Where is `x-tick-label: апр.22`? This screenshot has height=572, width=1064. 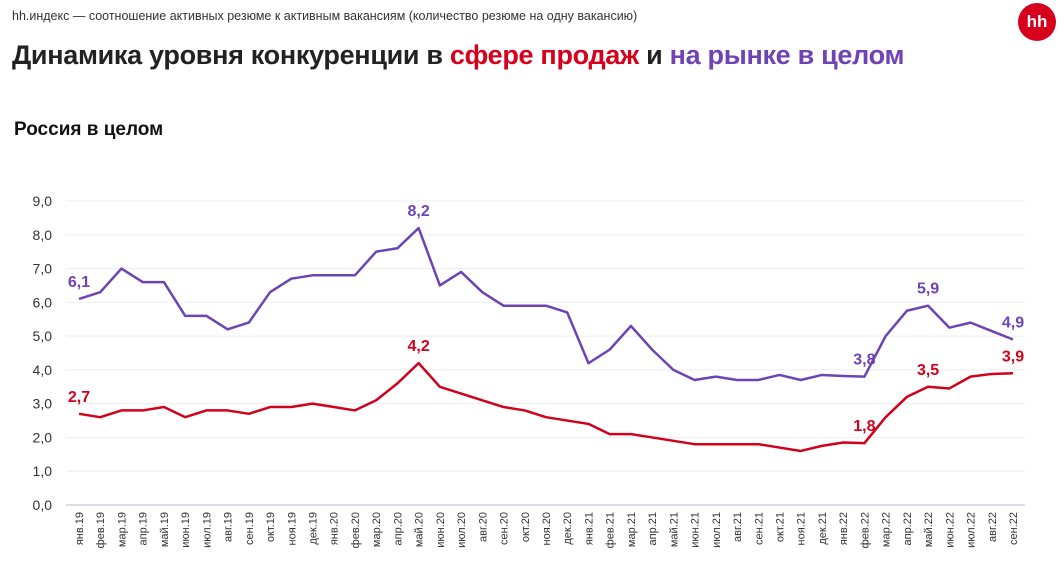 x-tick-label: апр.22 is located at coordinates (908, 528).